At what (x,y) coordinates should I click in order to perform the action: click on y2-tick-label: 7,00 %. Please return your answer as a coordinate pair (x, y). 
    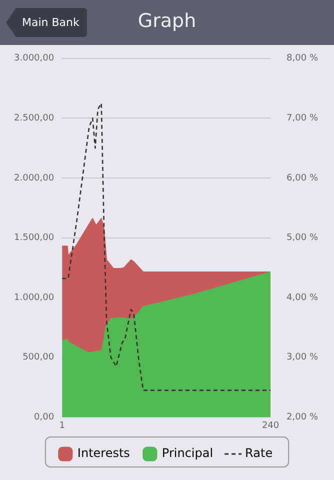
    Looking at the image, I should click on (302, 119).